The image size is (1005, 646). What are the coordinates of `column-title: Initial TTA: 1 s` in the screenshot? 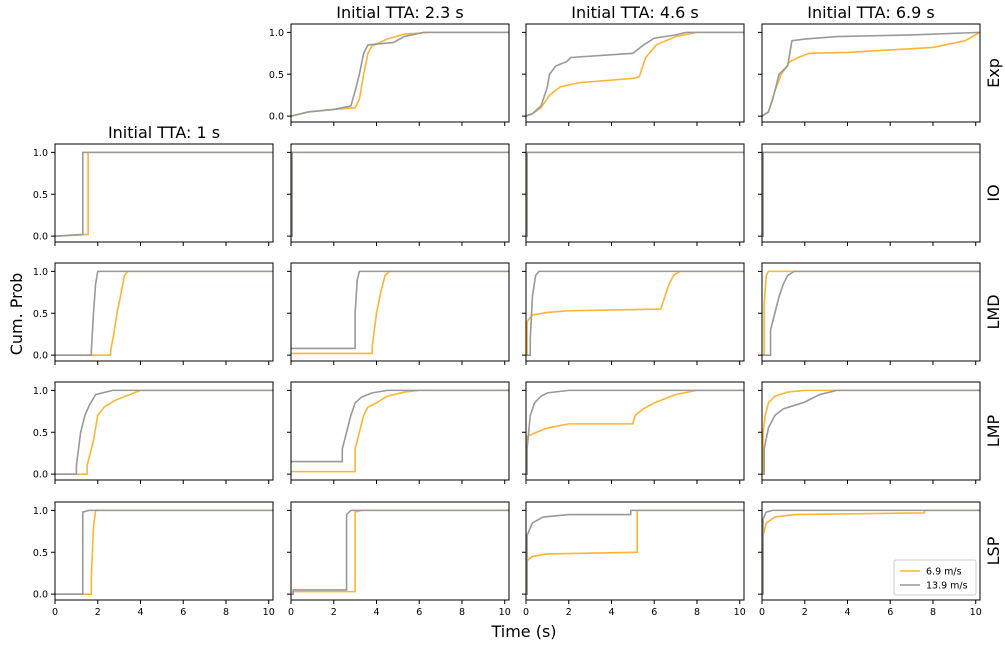 It's located at (164, 132).